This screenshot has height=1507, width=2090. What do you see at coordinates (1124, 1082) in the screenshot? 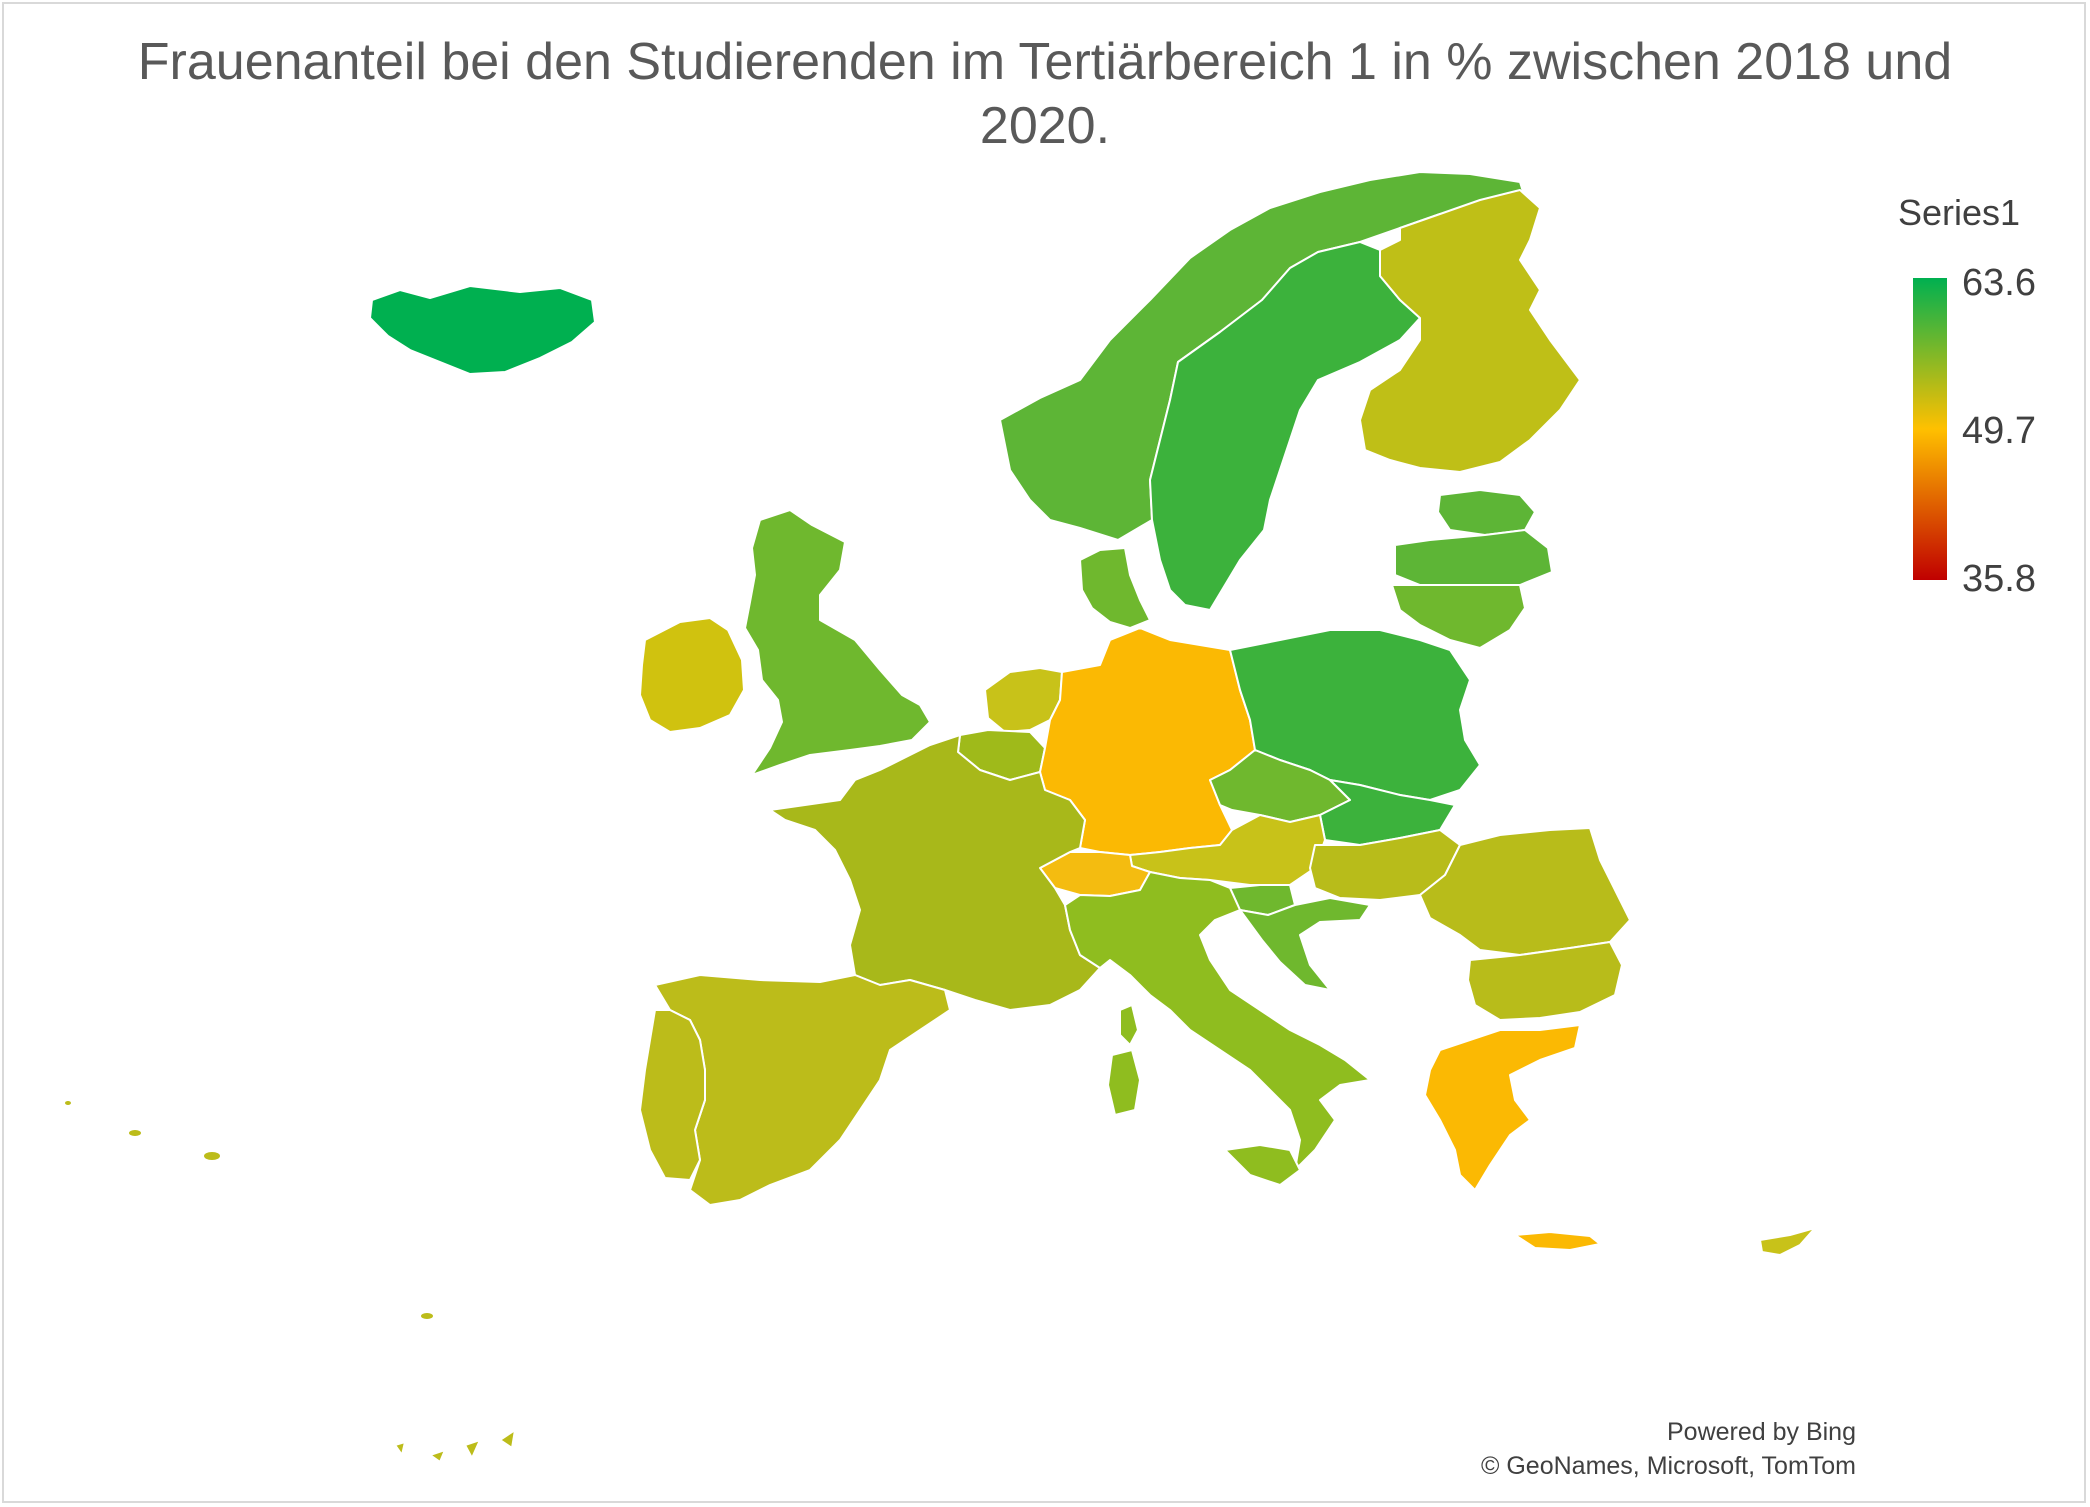
I see `region-sardinia` at bounding box center [1124, 1082].